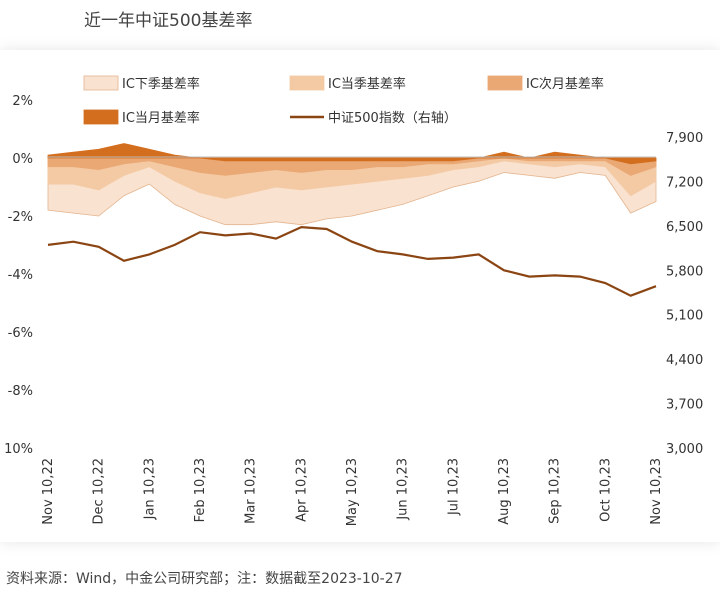 The image size is (720, 594). What do you see at coordinates (161, 118) in the screenshot?
I see `legend-label: IC当月基差率` at bounding box center [161, 118].